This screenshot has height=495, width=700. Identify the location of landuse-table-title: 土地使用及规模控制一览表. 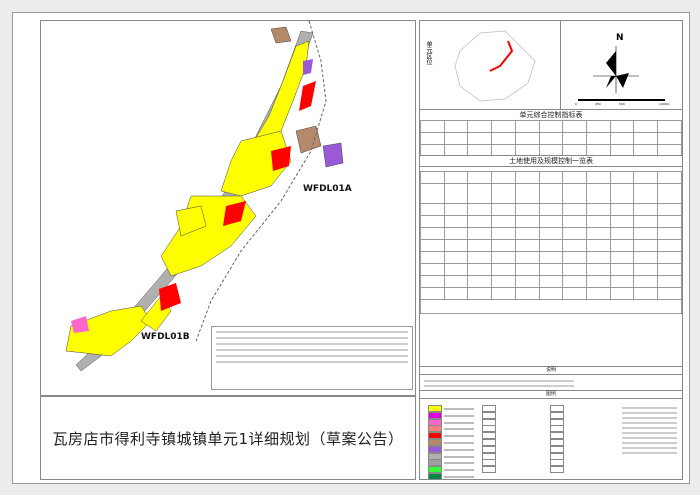
(551, 161).